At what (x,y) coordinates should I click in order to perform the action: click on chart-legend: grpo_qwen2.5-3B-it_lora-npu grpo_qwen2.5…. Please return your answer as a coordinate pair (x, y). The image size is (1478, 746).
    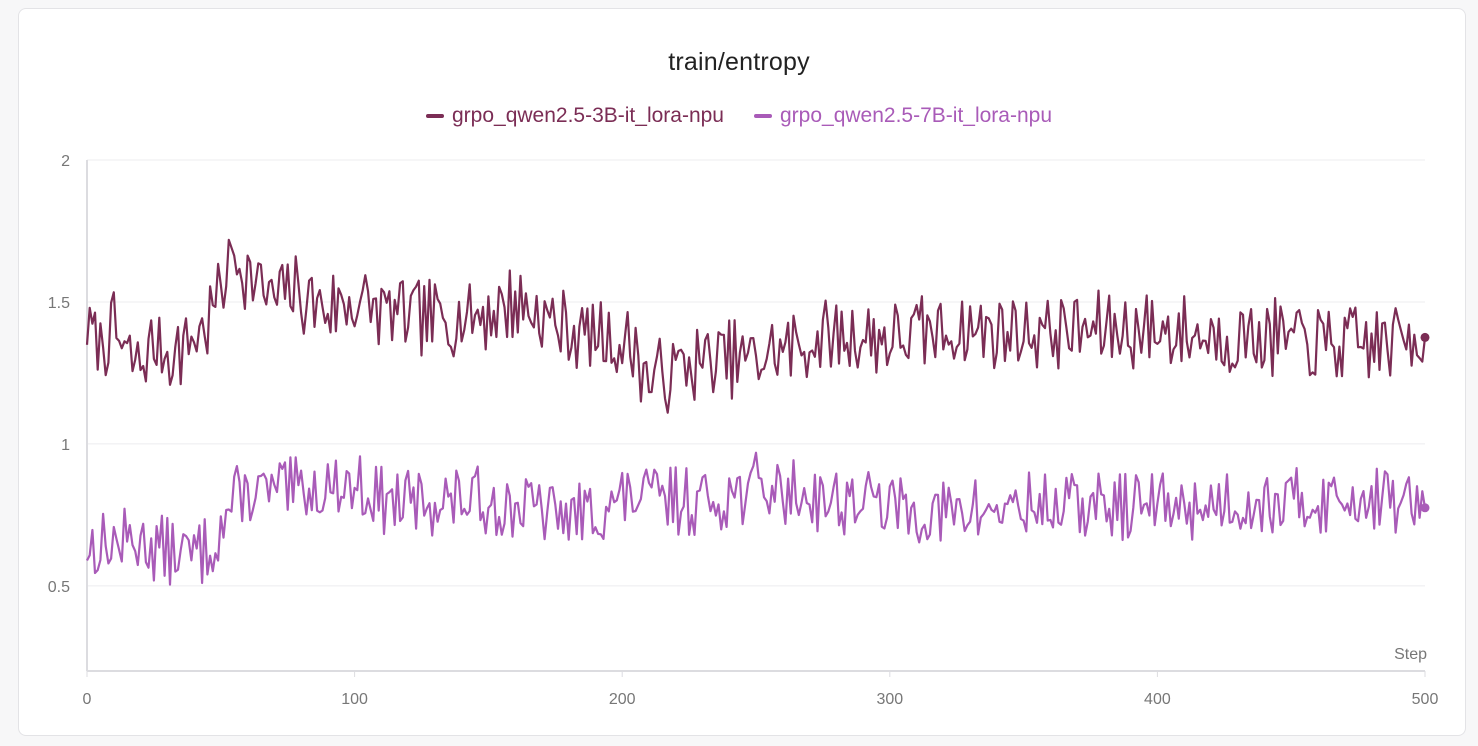
    Looking at the image, I should click on (739, 116).